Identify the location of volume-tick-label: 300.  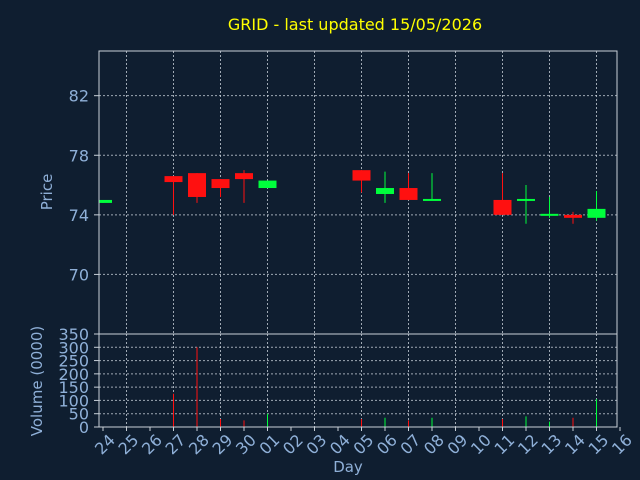
(73, 347).